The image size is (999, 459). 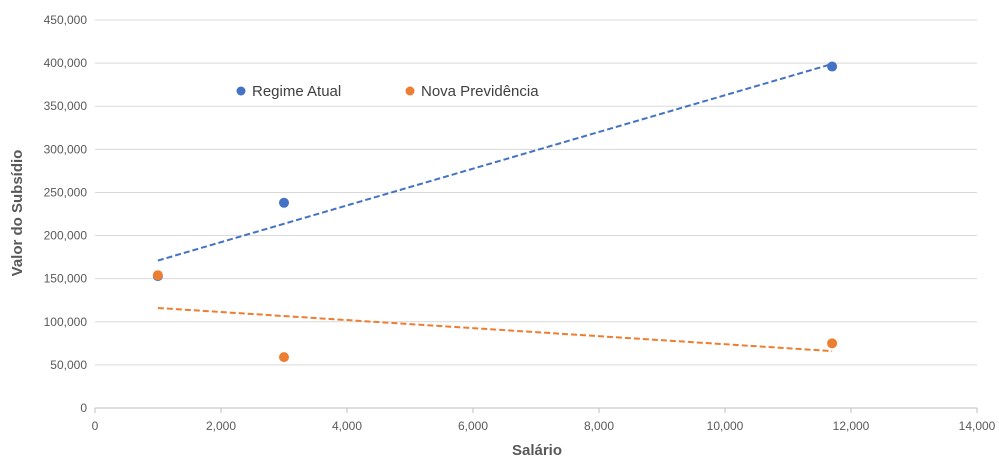 I want to click on y-tick-label: 350,000, so click(x=66, y=106).